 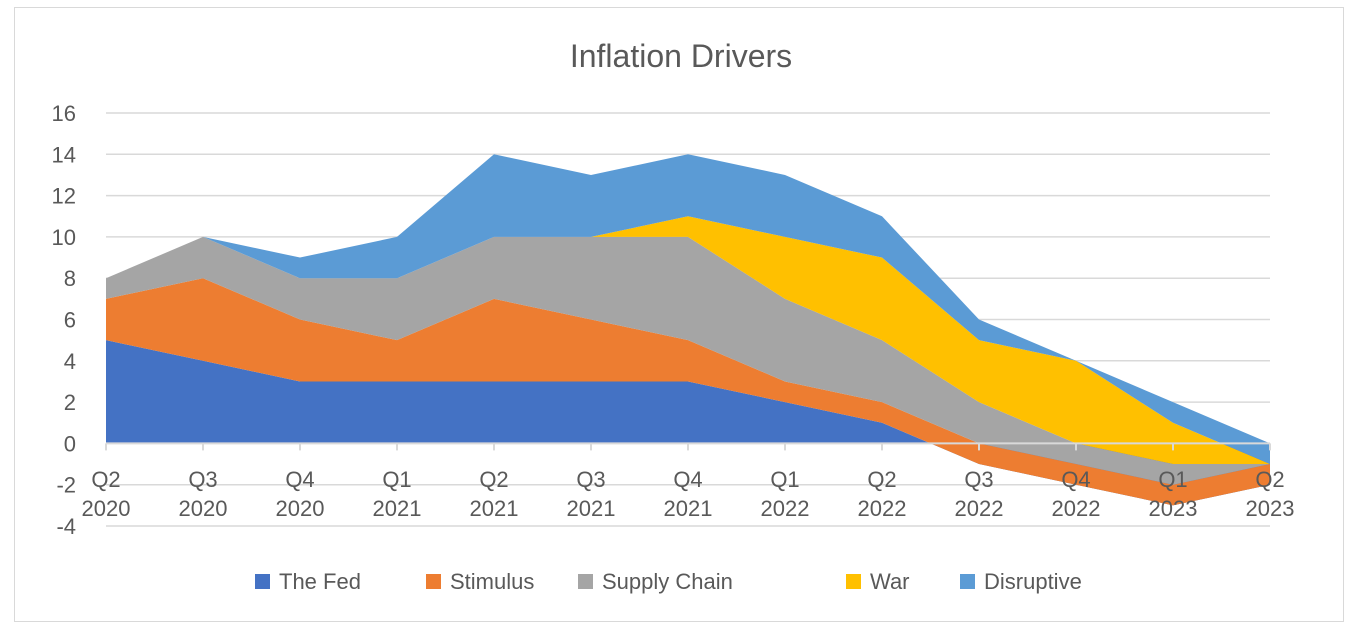 I want to click on y-tick-label: 12, so click(x=64, y=196).